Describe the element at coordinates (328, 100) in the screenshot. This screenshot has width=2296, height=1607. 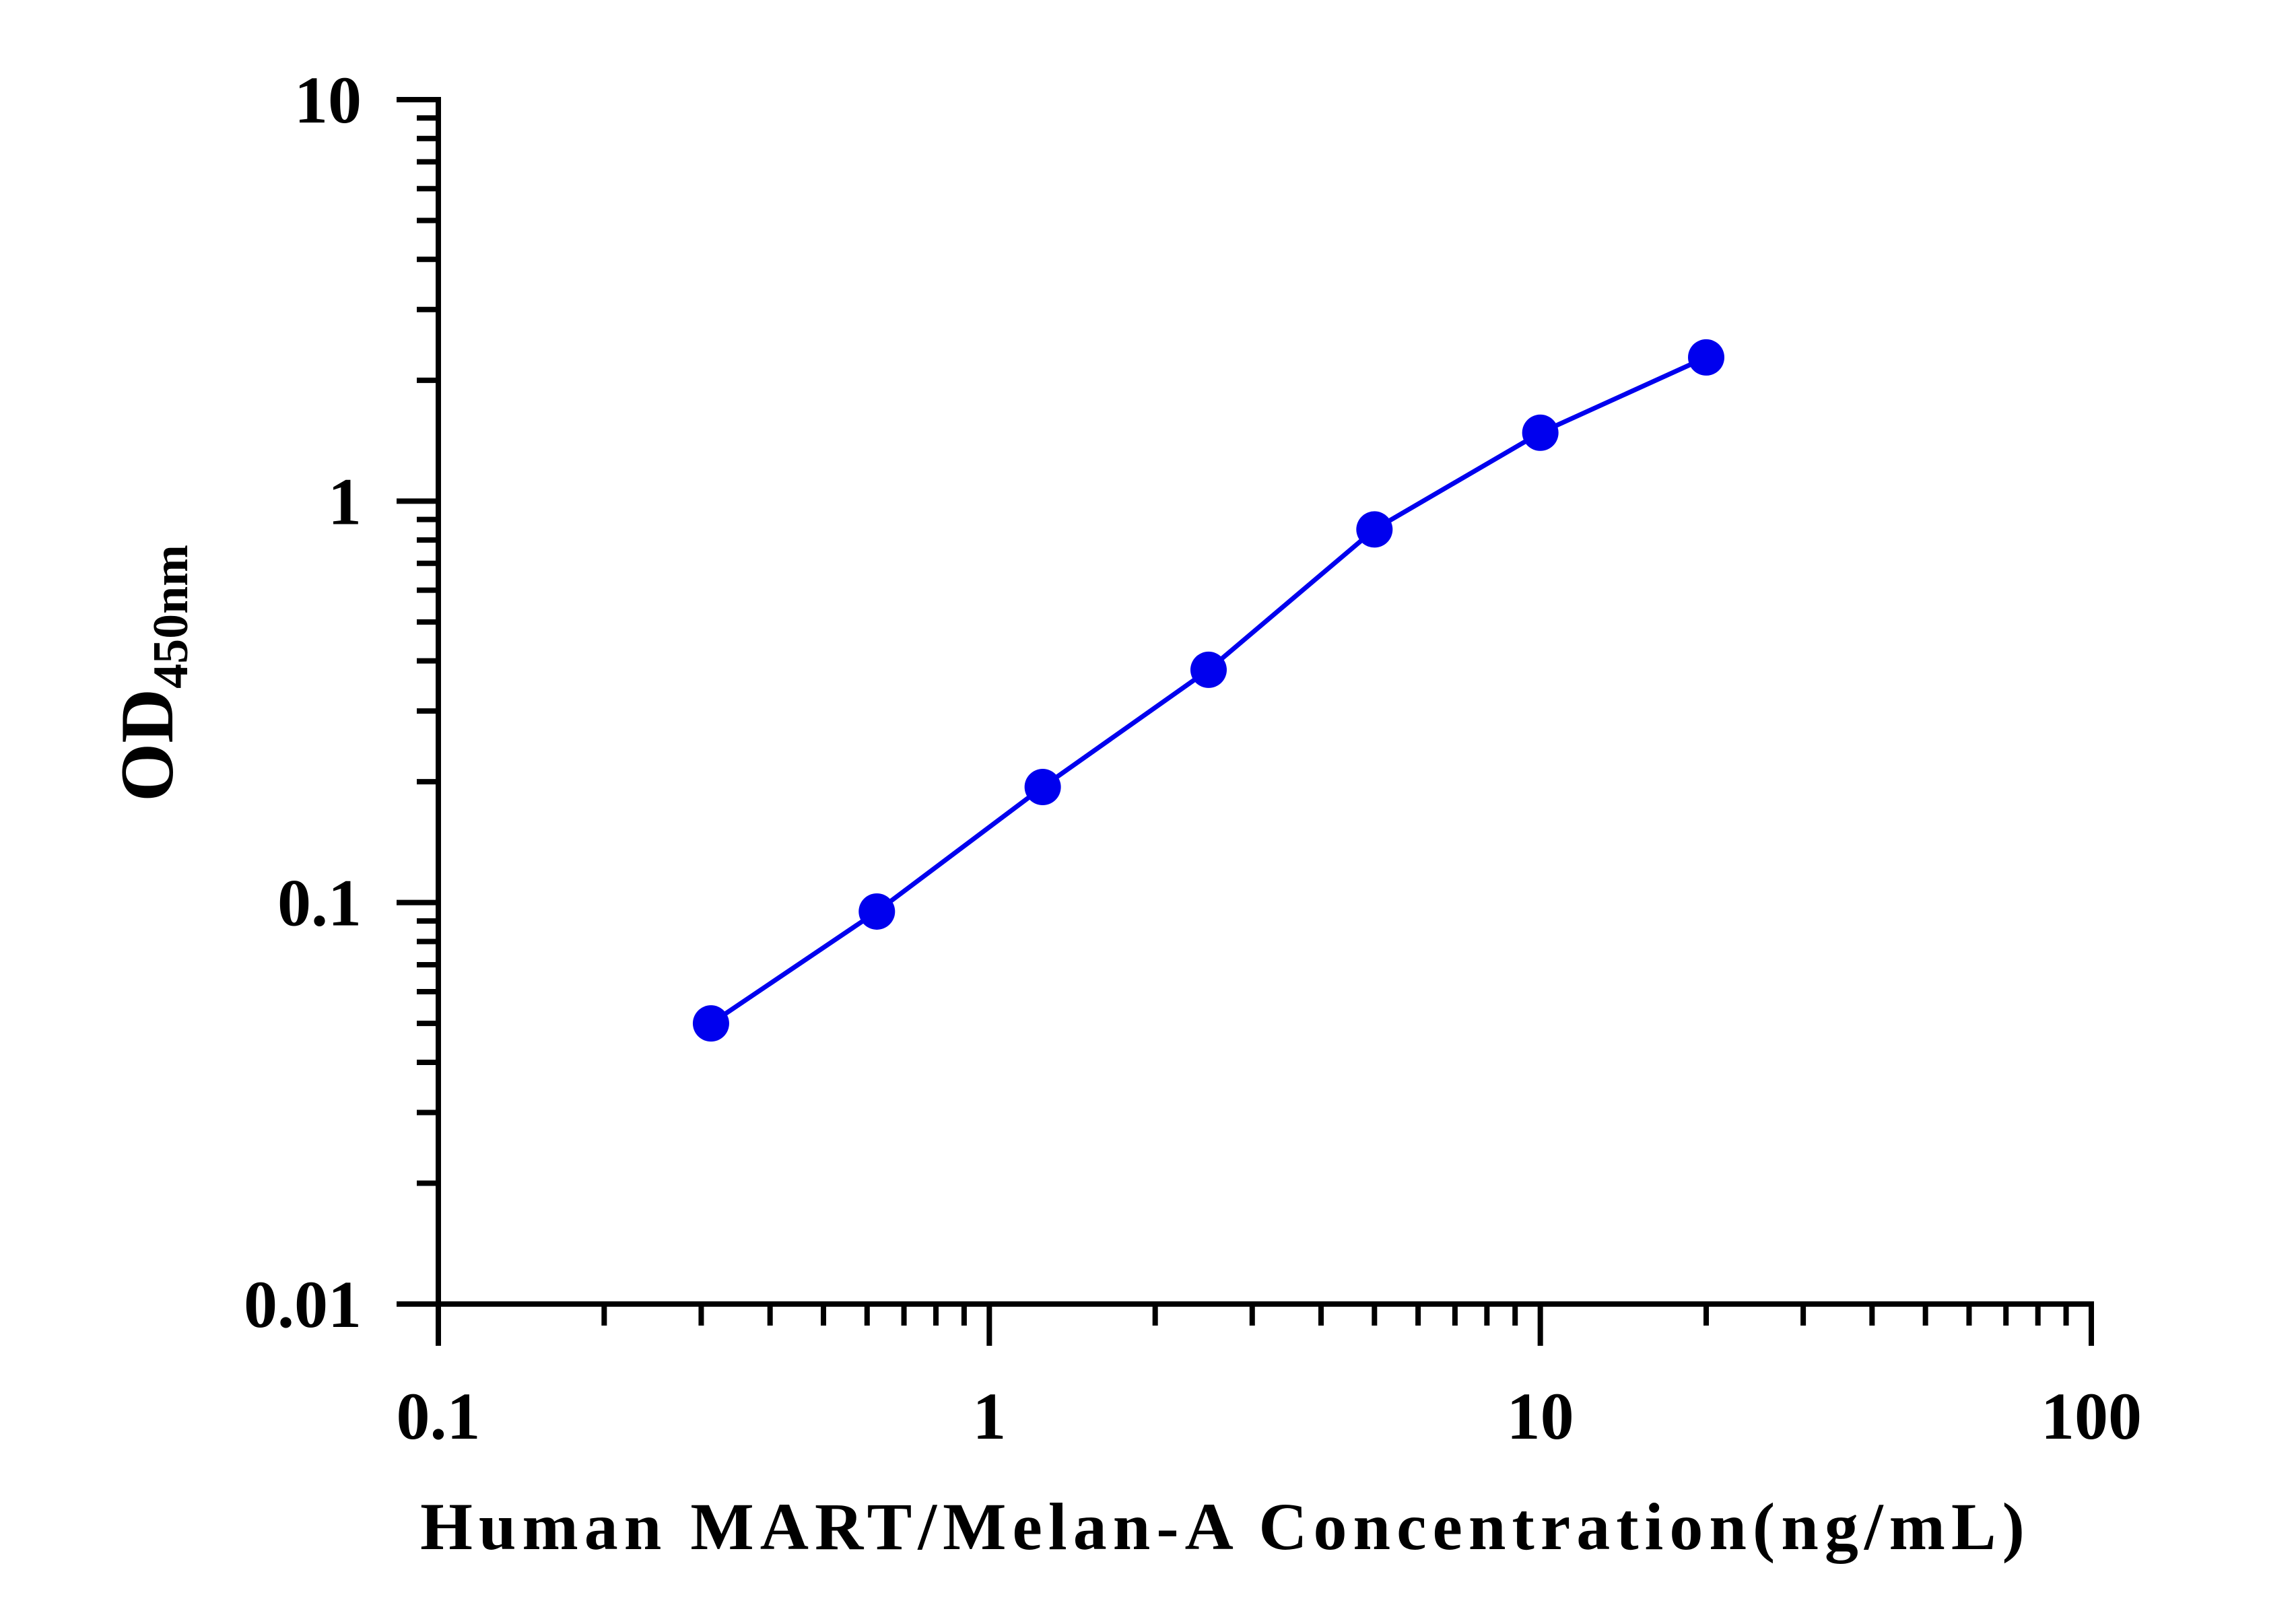
I see `y-tick-label: 10` at that location.